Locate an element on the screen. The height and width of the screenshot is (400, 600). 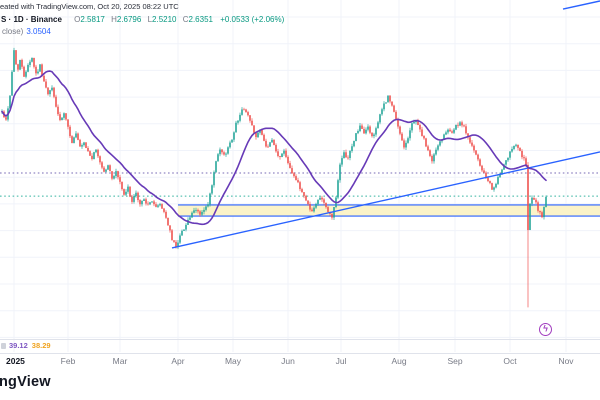
ma-indicator-legend: close) 3.0504 is located at coordinates (26, 31).